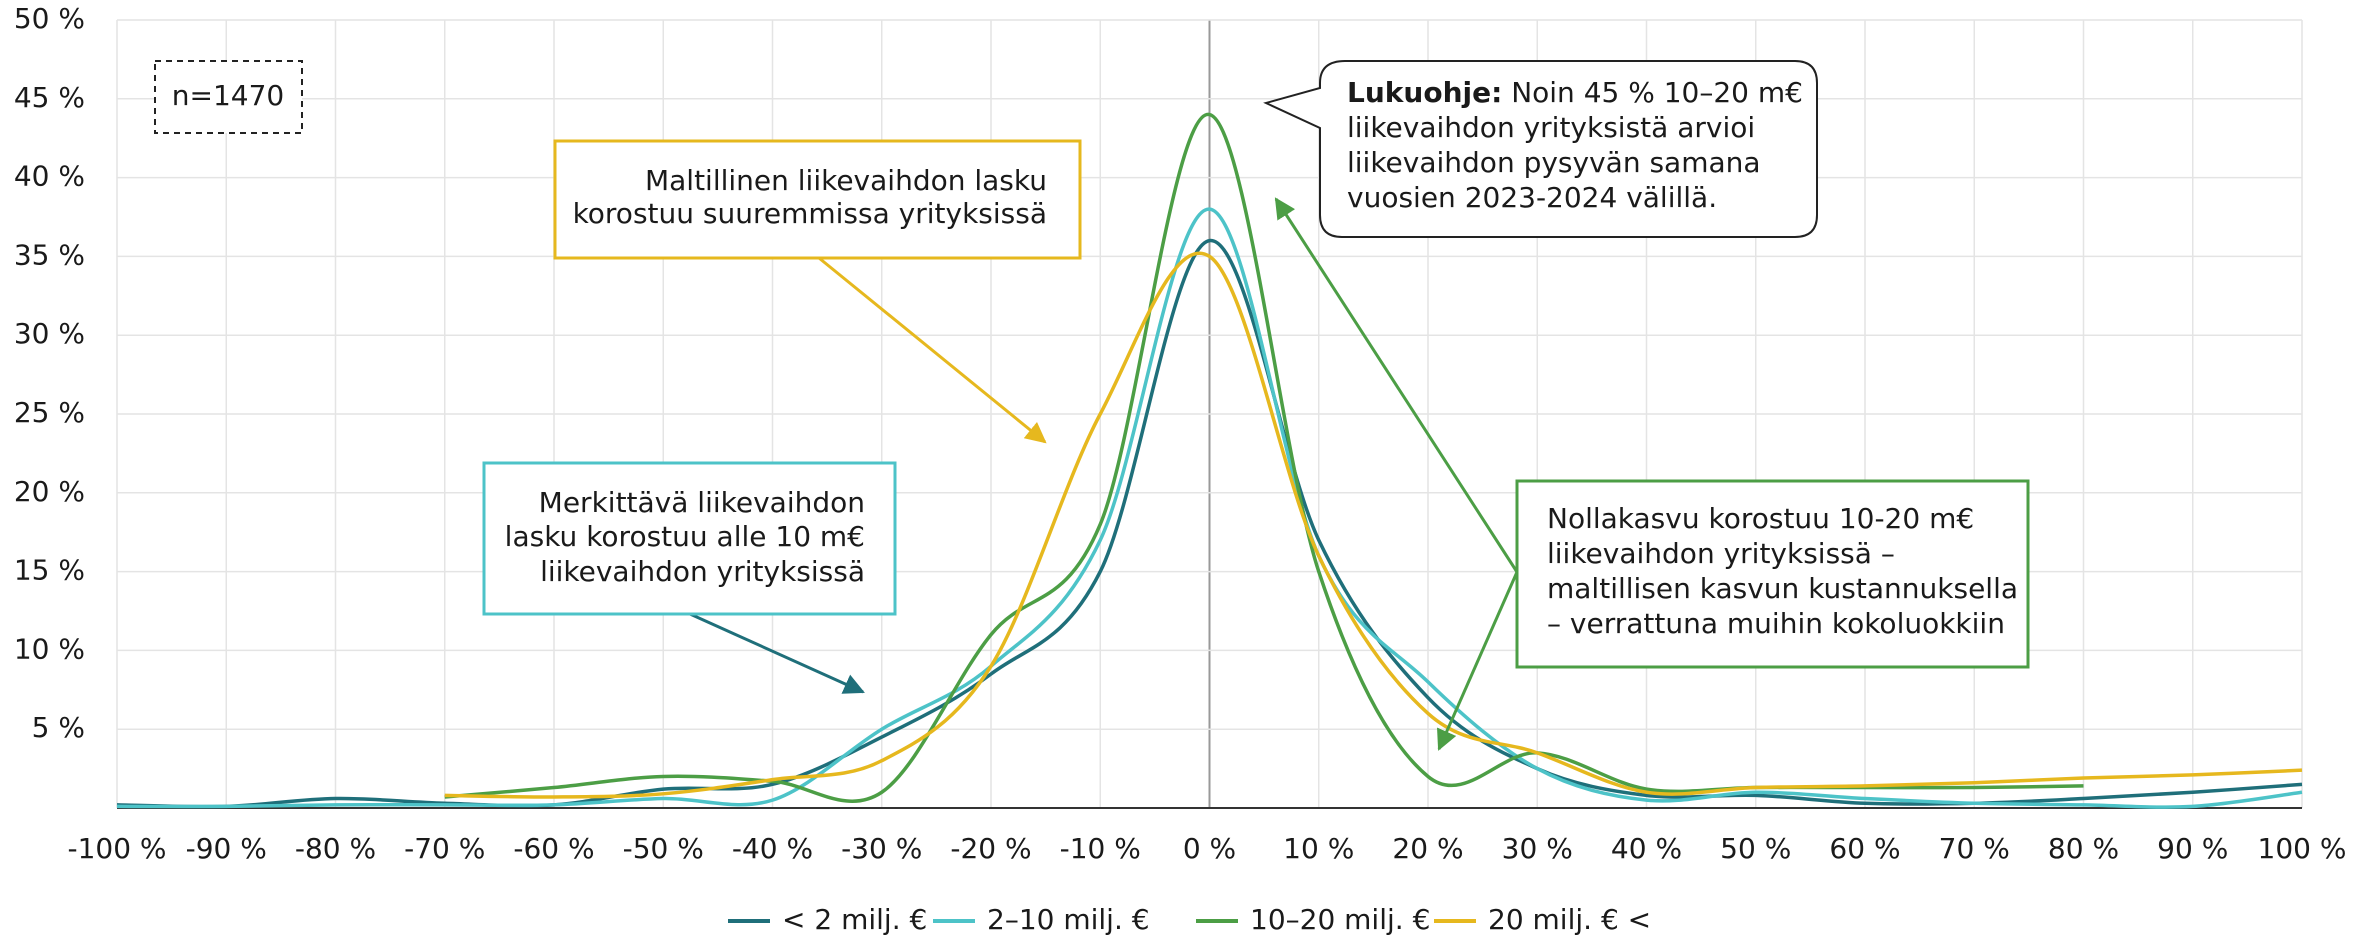 This screenshot has width=2366, height=936. I want to click on callout, so click(1540, 149).